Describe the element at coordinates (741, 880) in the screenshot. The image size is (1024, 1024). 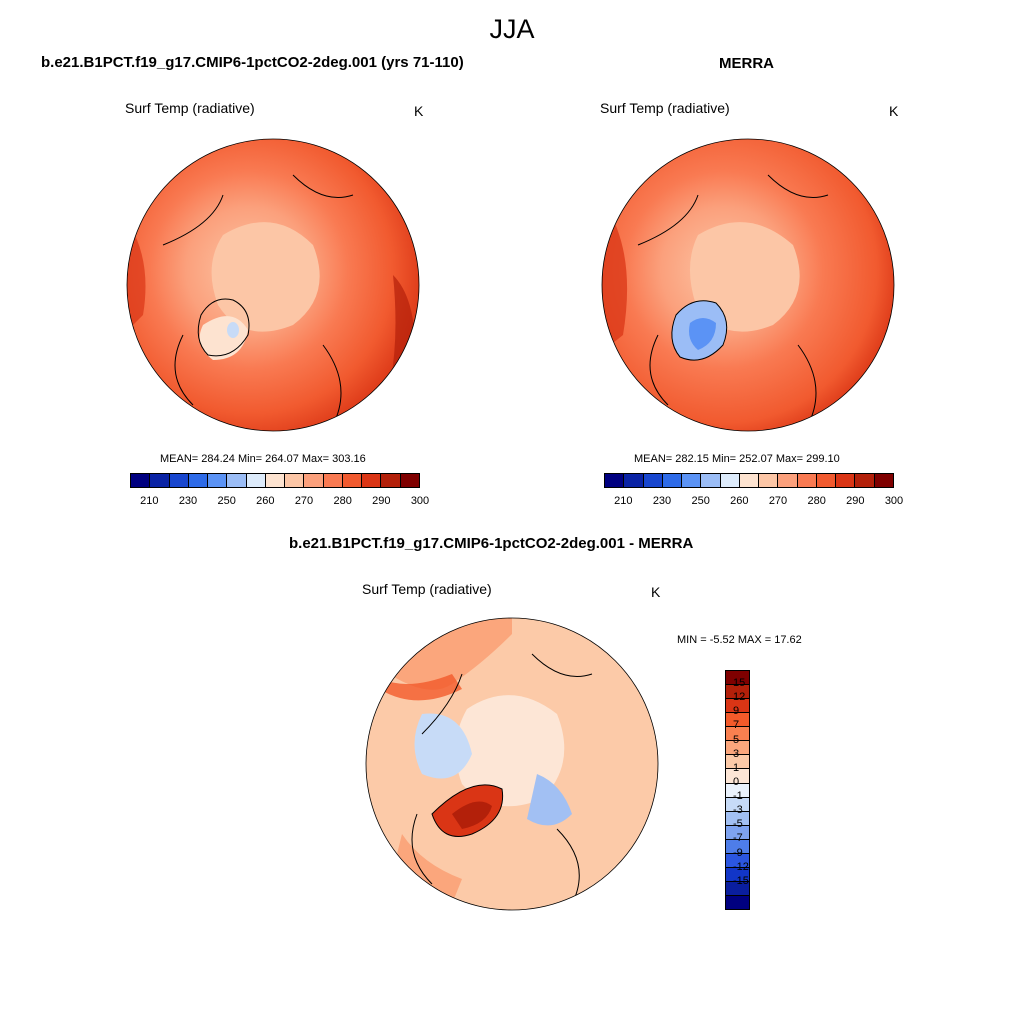
I see `diff-colorbar-tick-label: -15` at that location.